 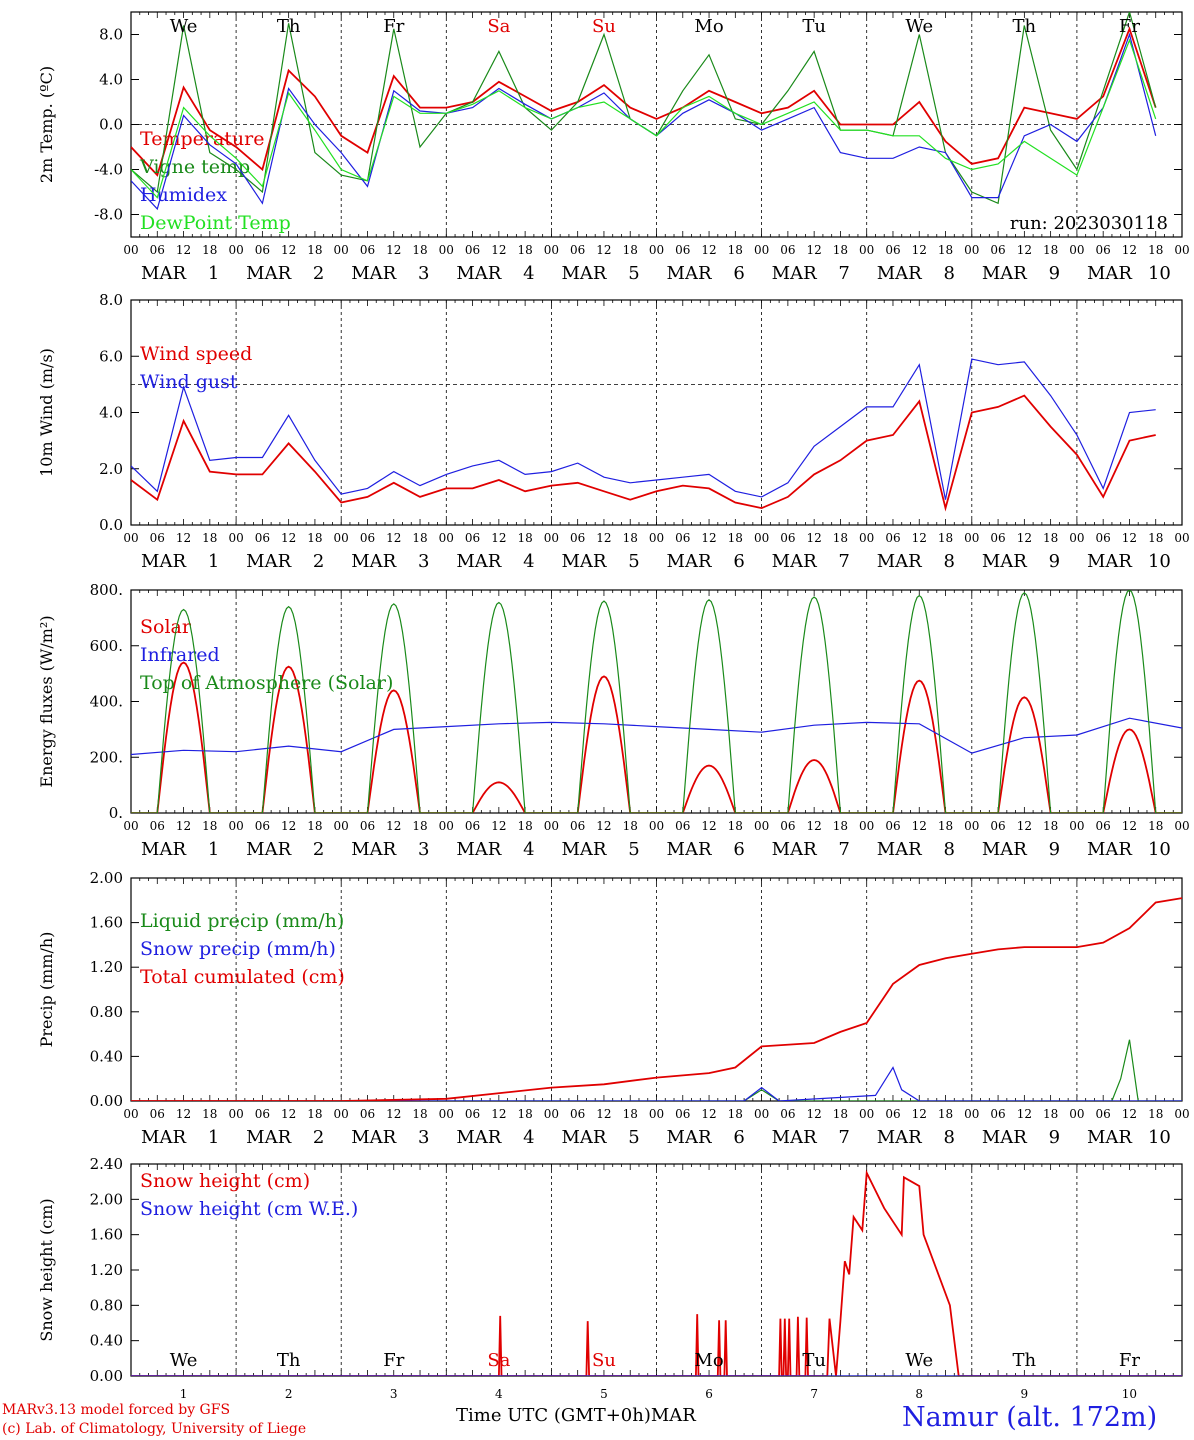 I want to click on weekday-label: Su, so click(x=604, y=26).